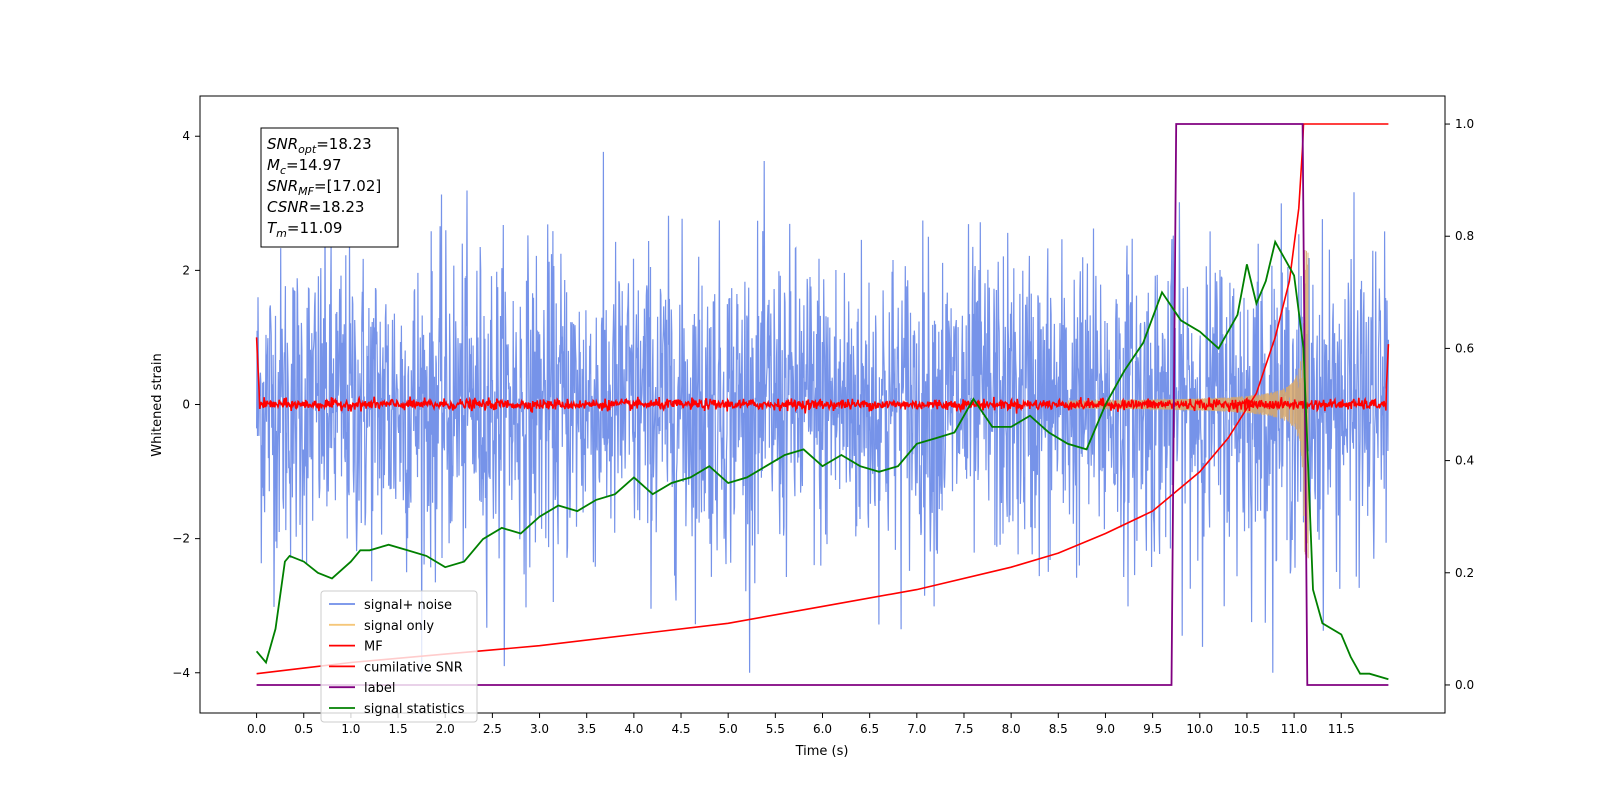 Image resolution: width=1600 pixels, height=804 pixels. What do you see at coordinates (181, 539) in the screenshot?
I see `y-tick-label: −2` at bounding box center [181, 539].